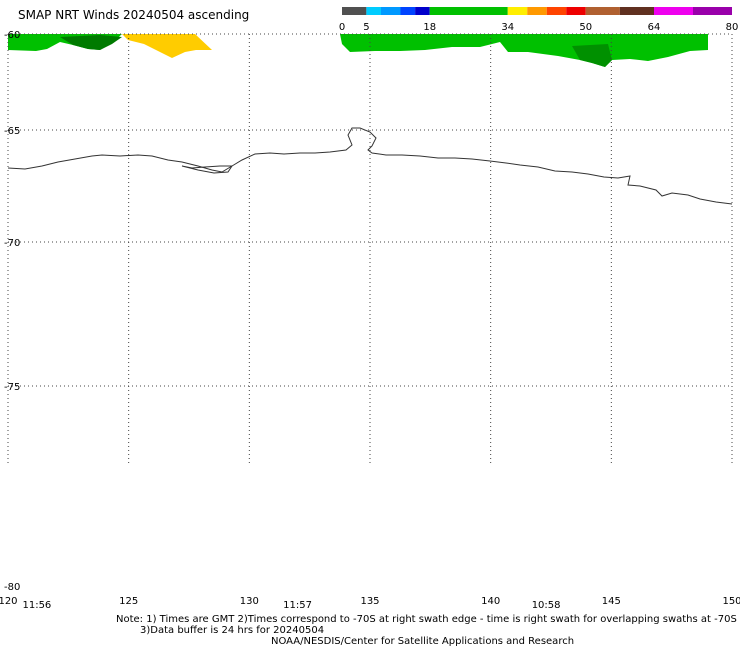  Describe the element at coordinates (490, 601) in the screenshot. I see `longitude-tick-label: 140` at that location.